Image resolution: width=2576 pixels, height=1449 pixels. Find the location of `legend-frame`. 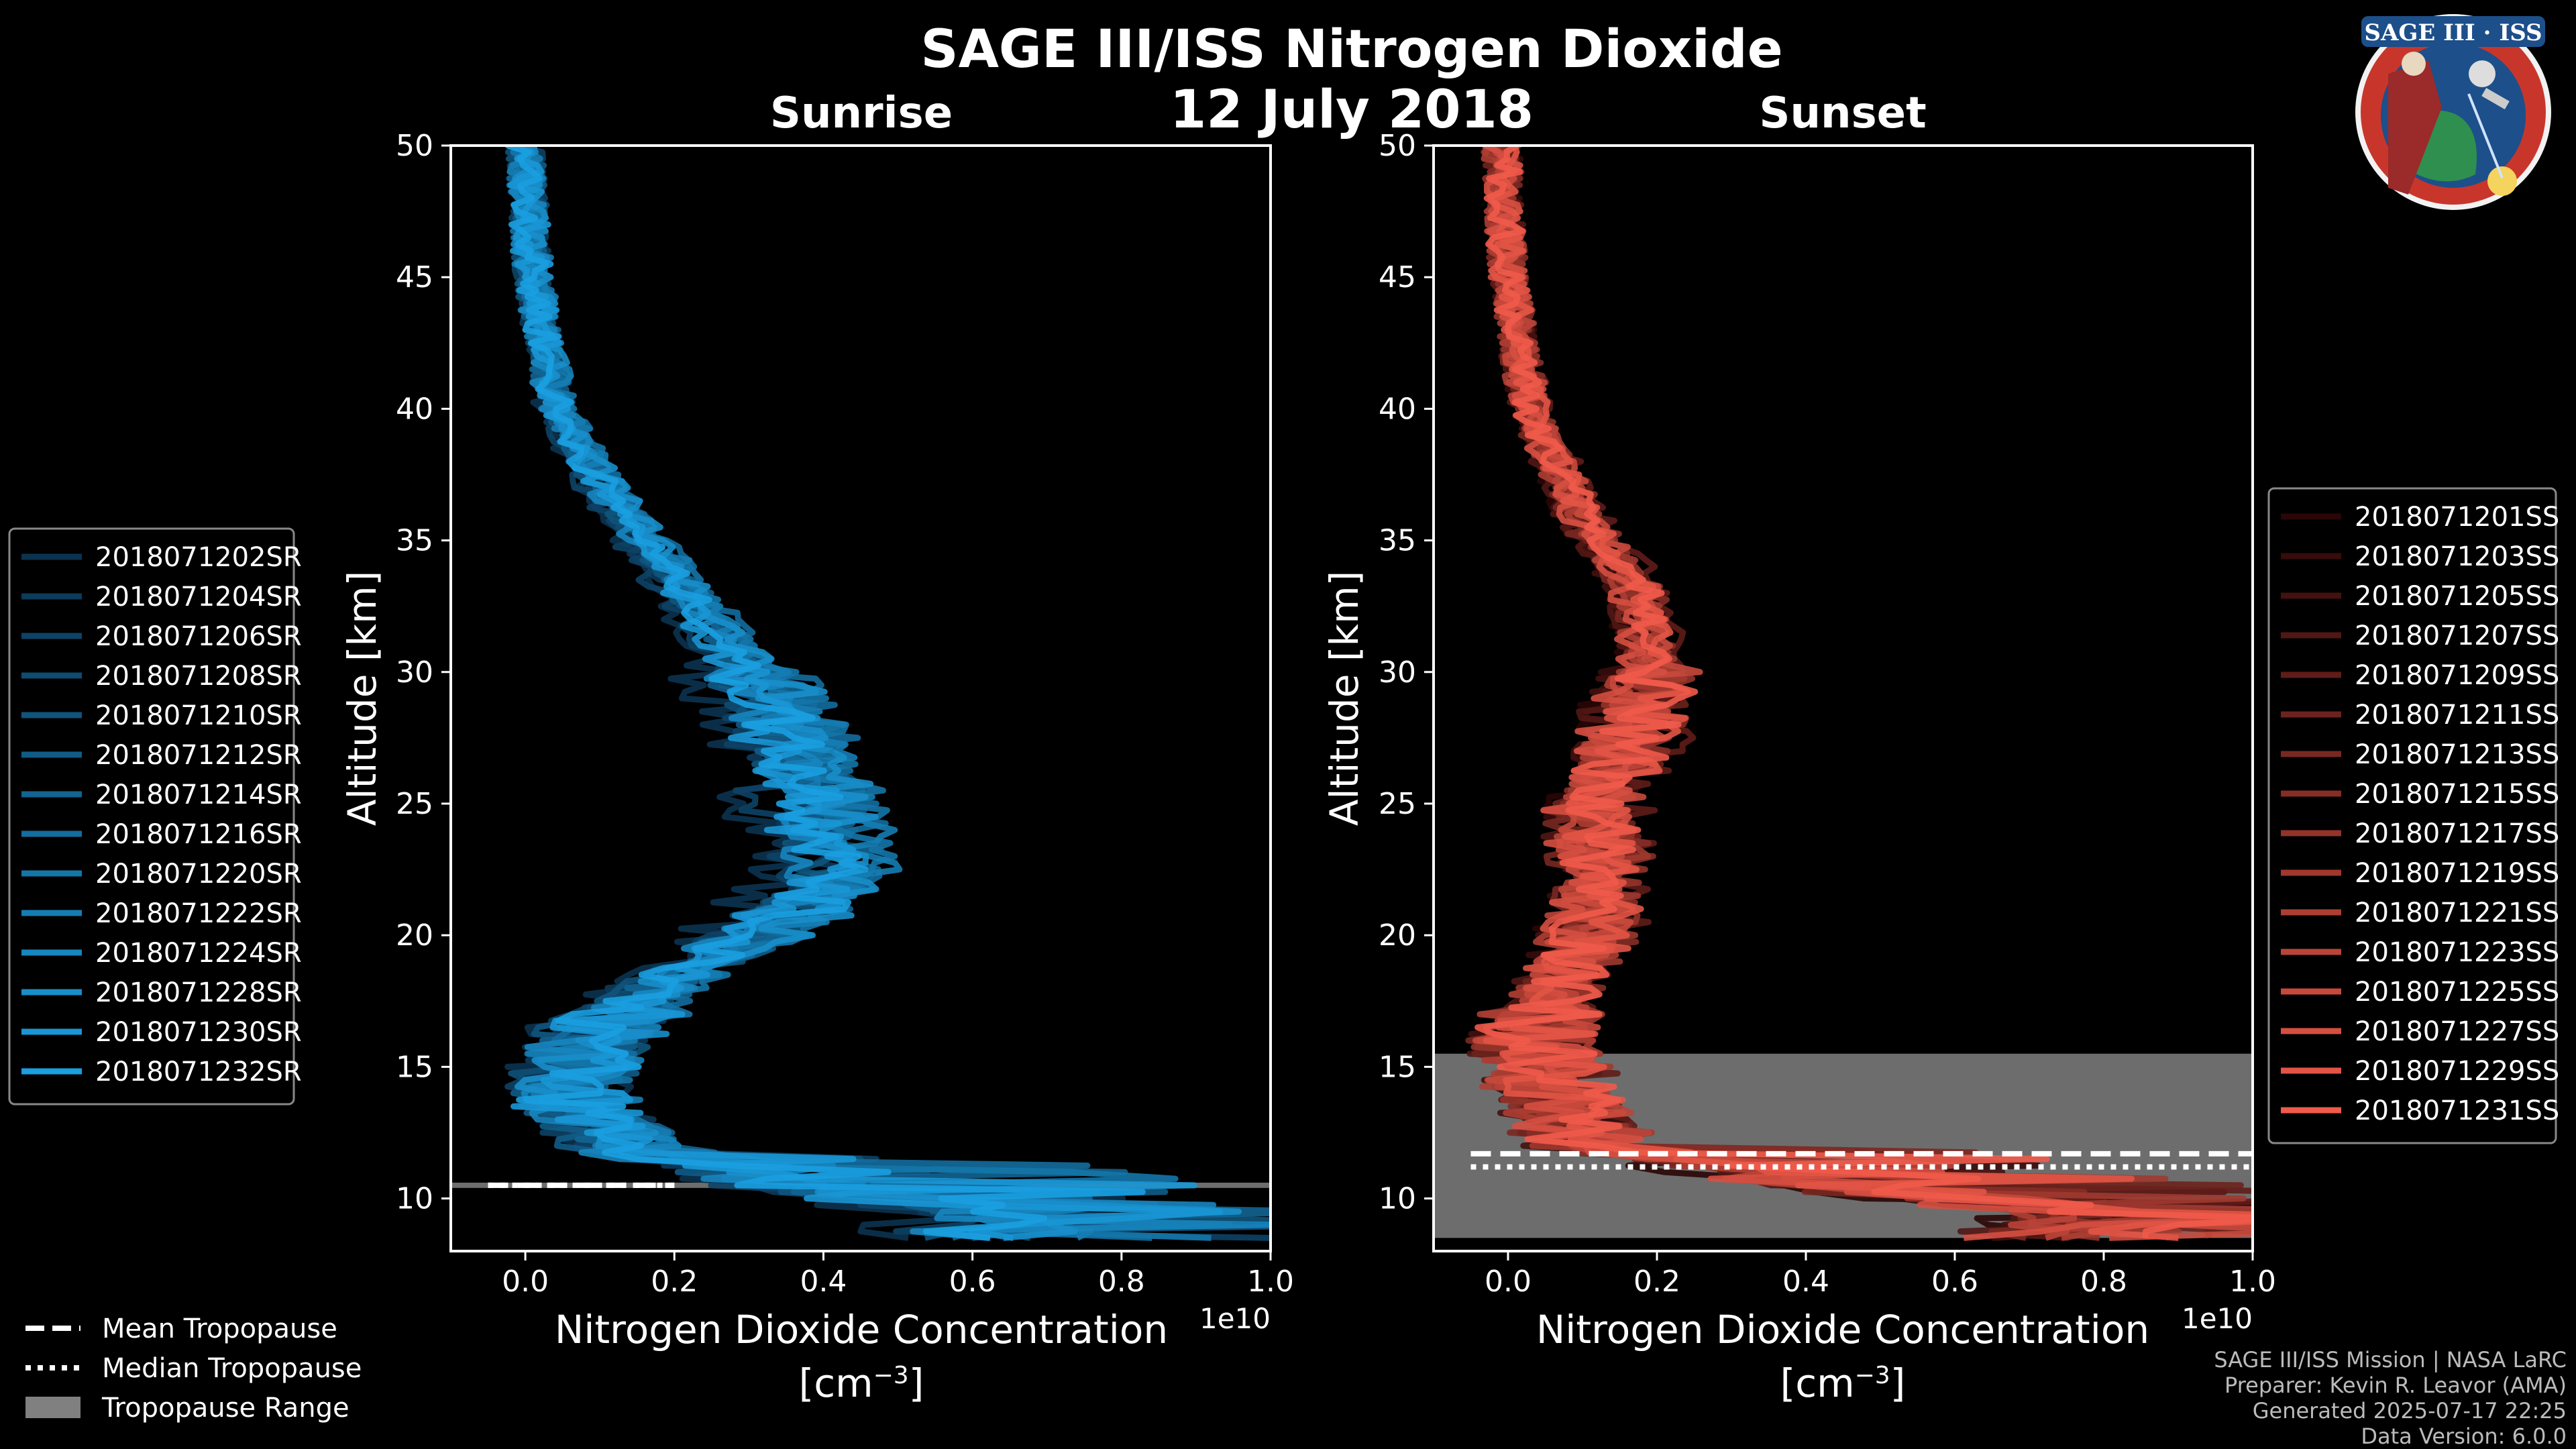

legend-frame is located at coordinates (2412, 815).